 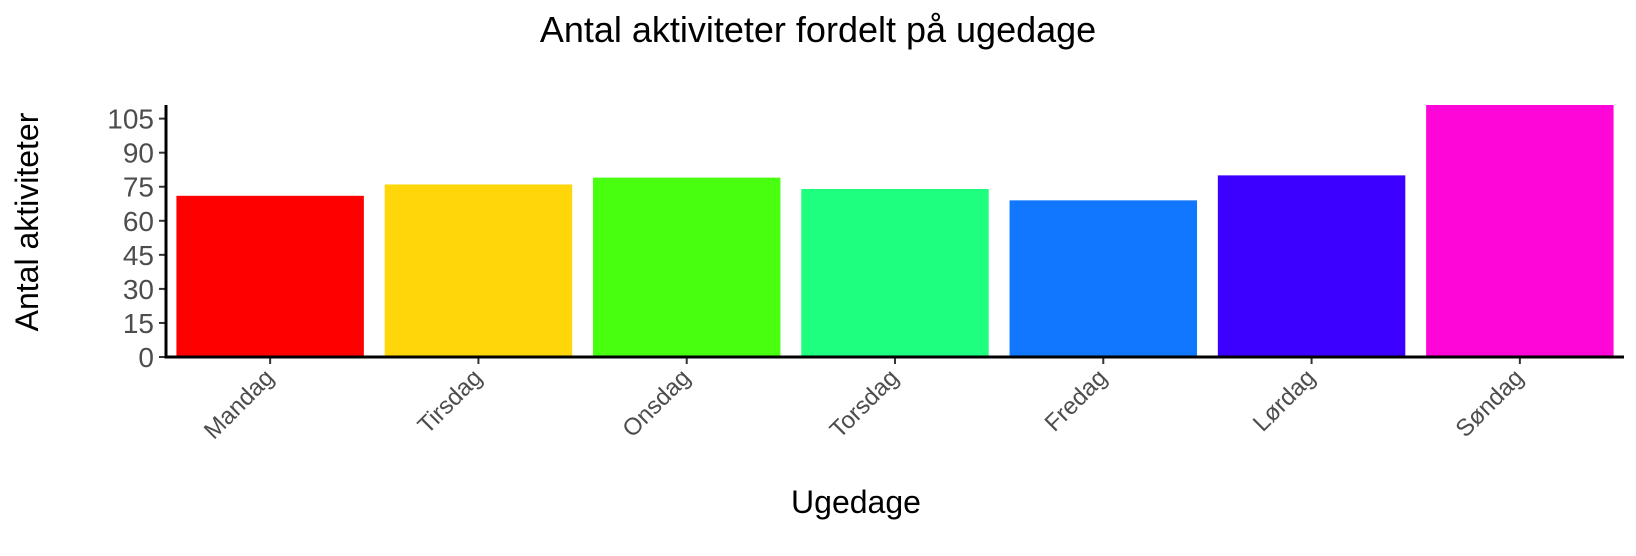 I want to click on bar-onsdag, so click(x=686, y=267).